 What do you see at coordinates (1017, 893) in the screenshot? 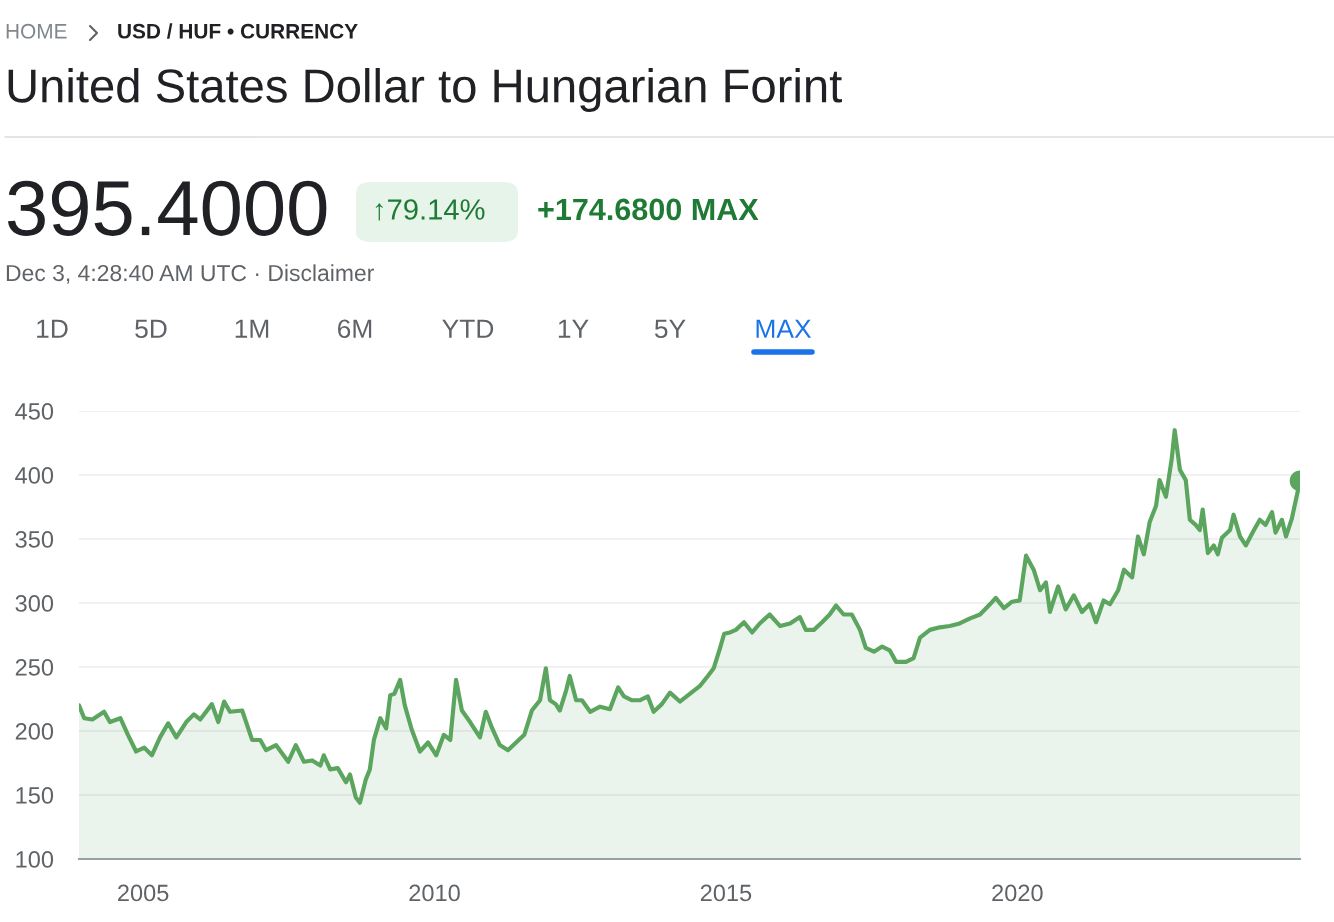
I see `x-tick-label: 2020` at bounding box center [1017, 893].